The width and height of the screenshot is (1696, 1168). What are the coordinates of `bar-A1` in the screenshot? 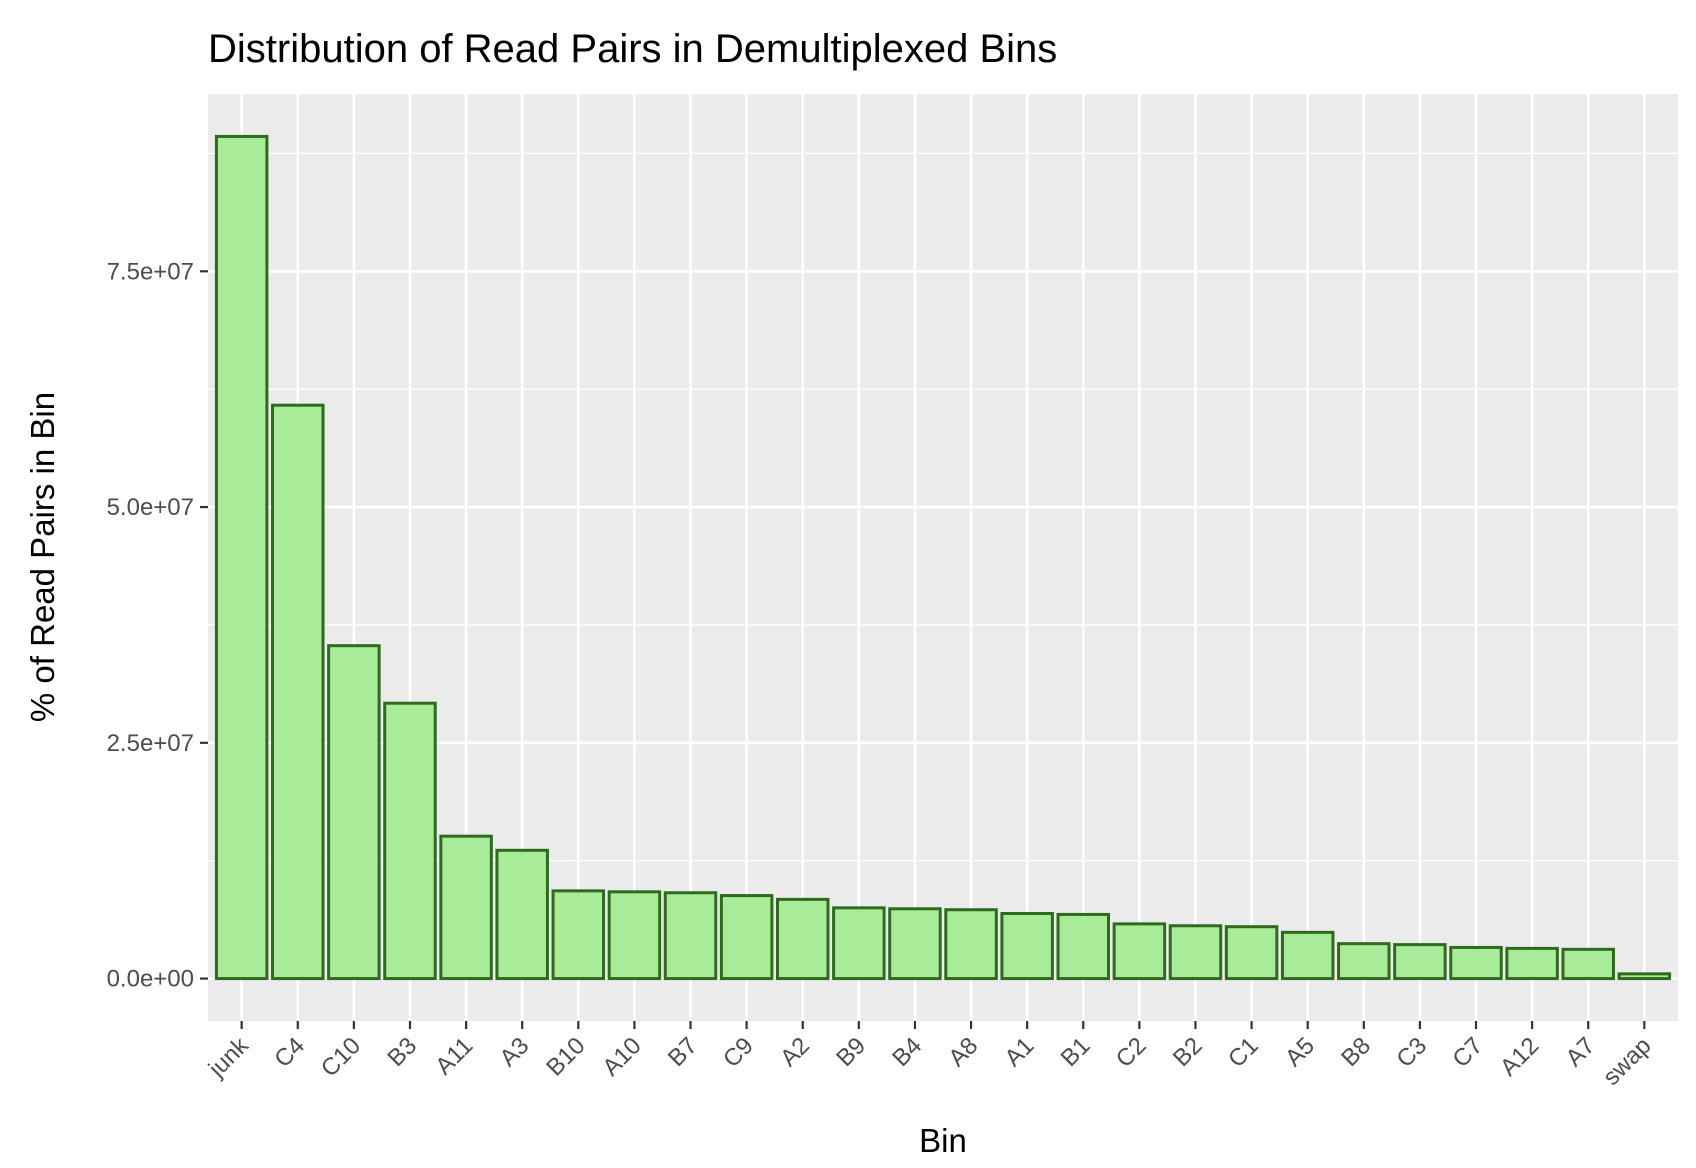 It's located at (1027, 946).